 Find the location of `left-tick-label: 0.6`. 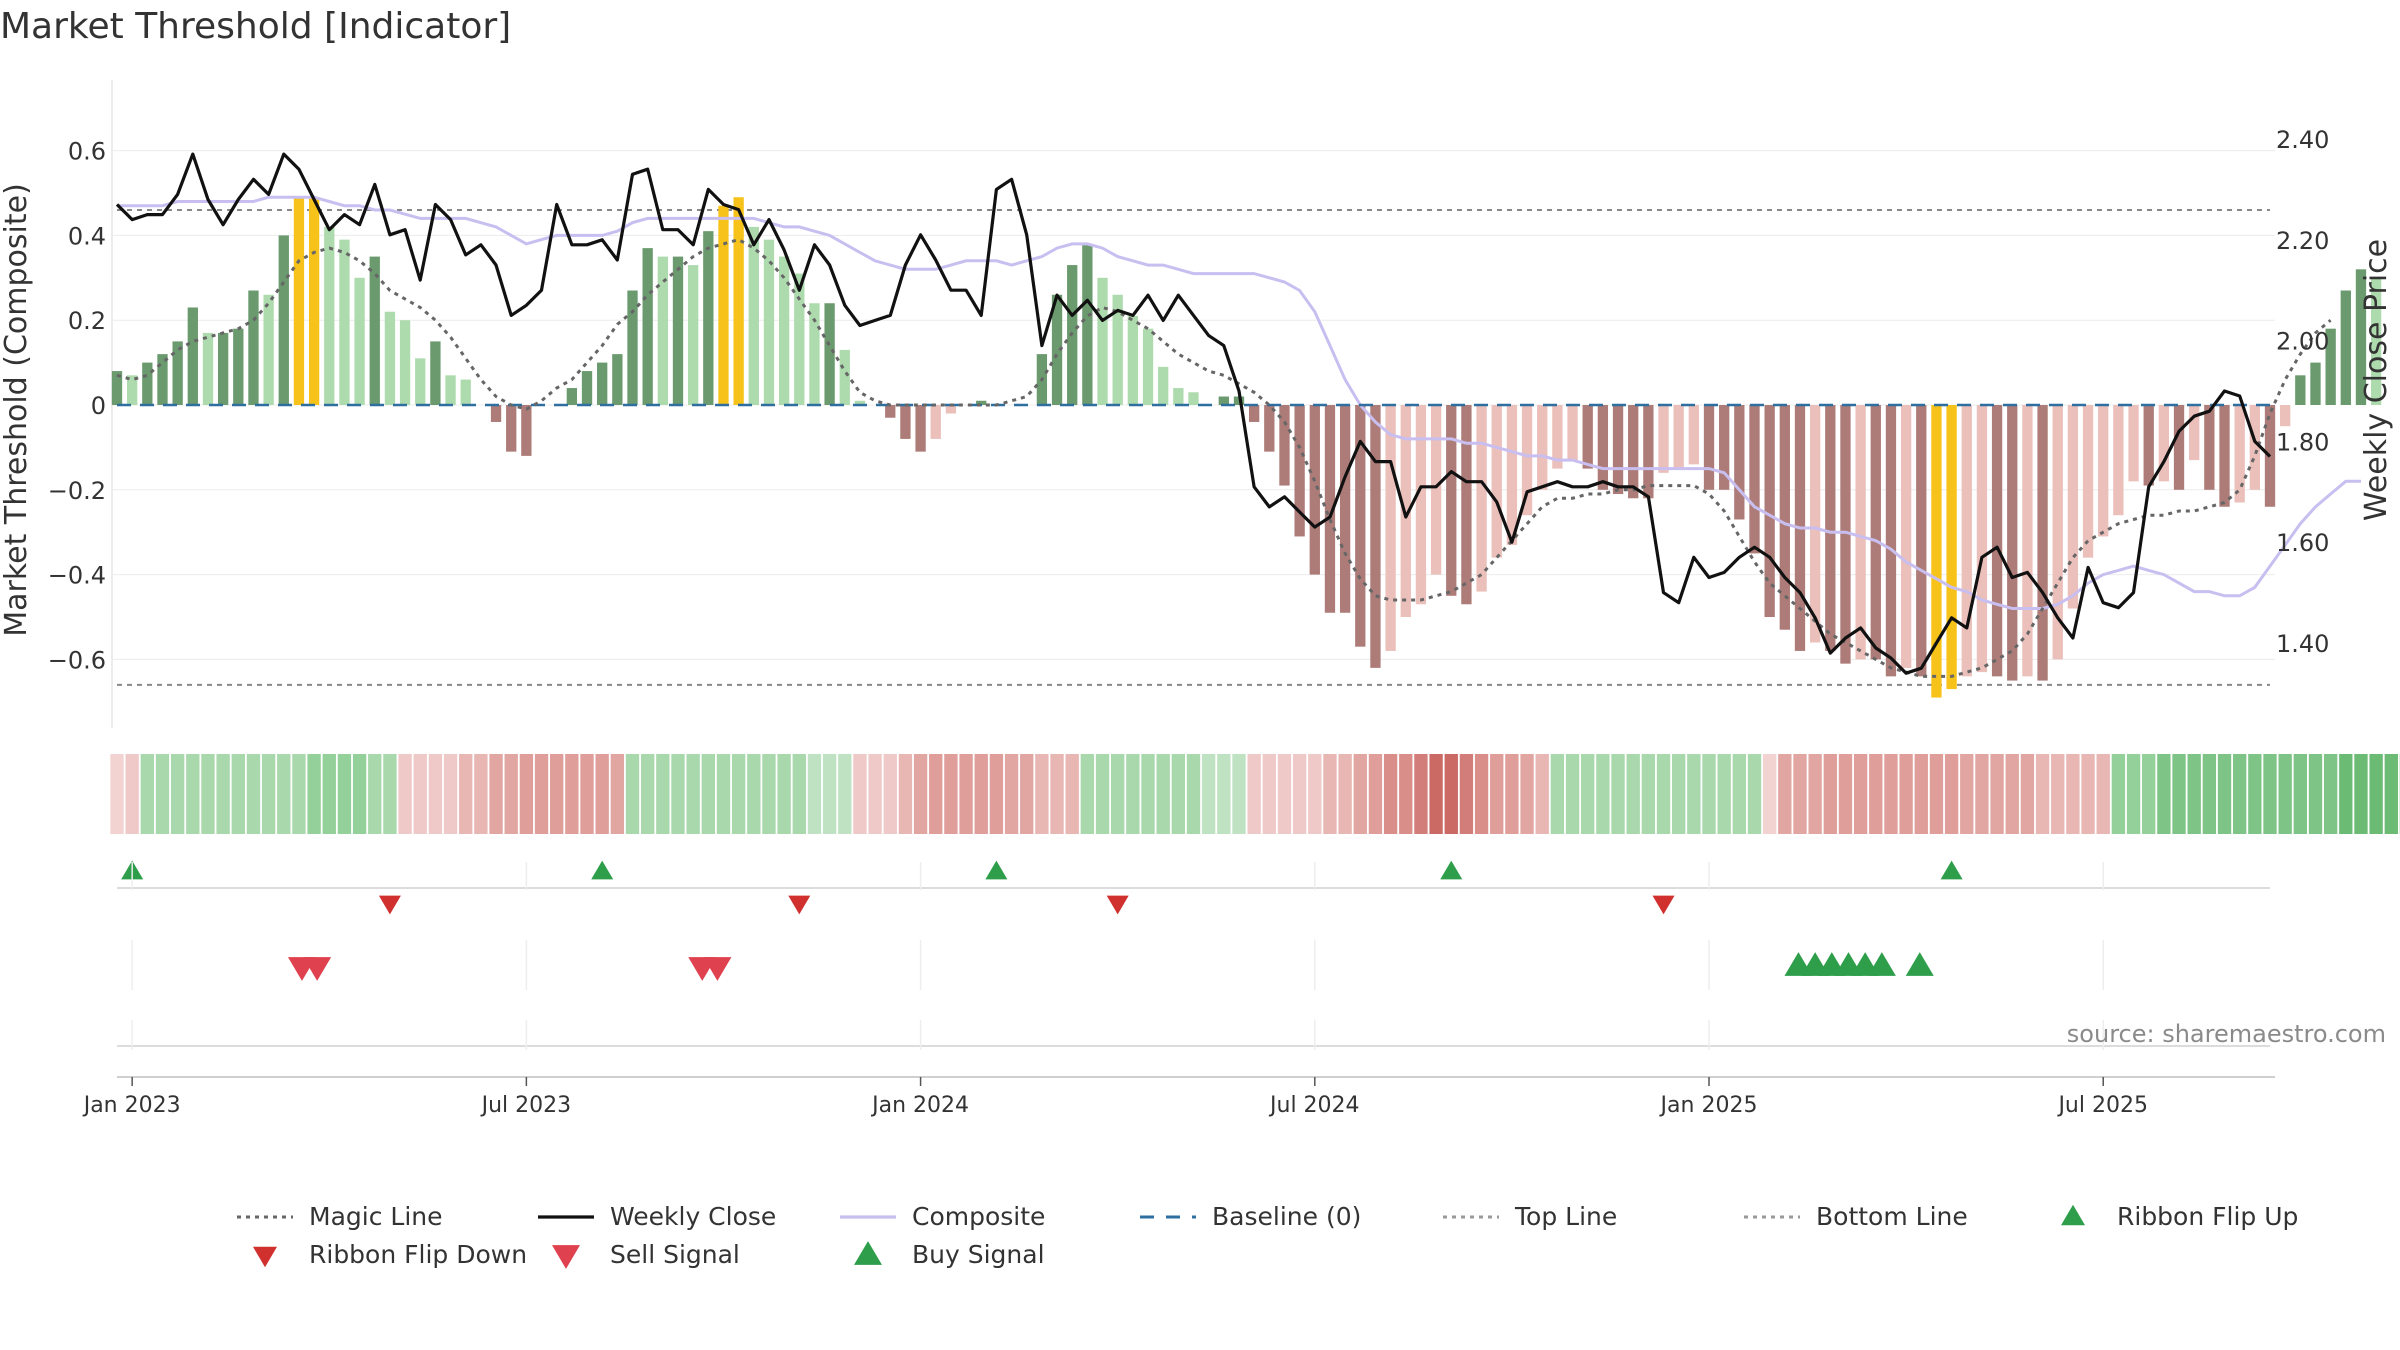

left-tick-label: 0.6 is located at coordinates (87, 152).